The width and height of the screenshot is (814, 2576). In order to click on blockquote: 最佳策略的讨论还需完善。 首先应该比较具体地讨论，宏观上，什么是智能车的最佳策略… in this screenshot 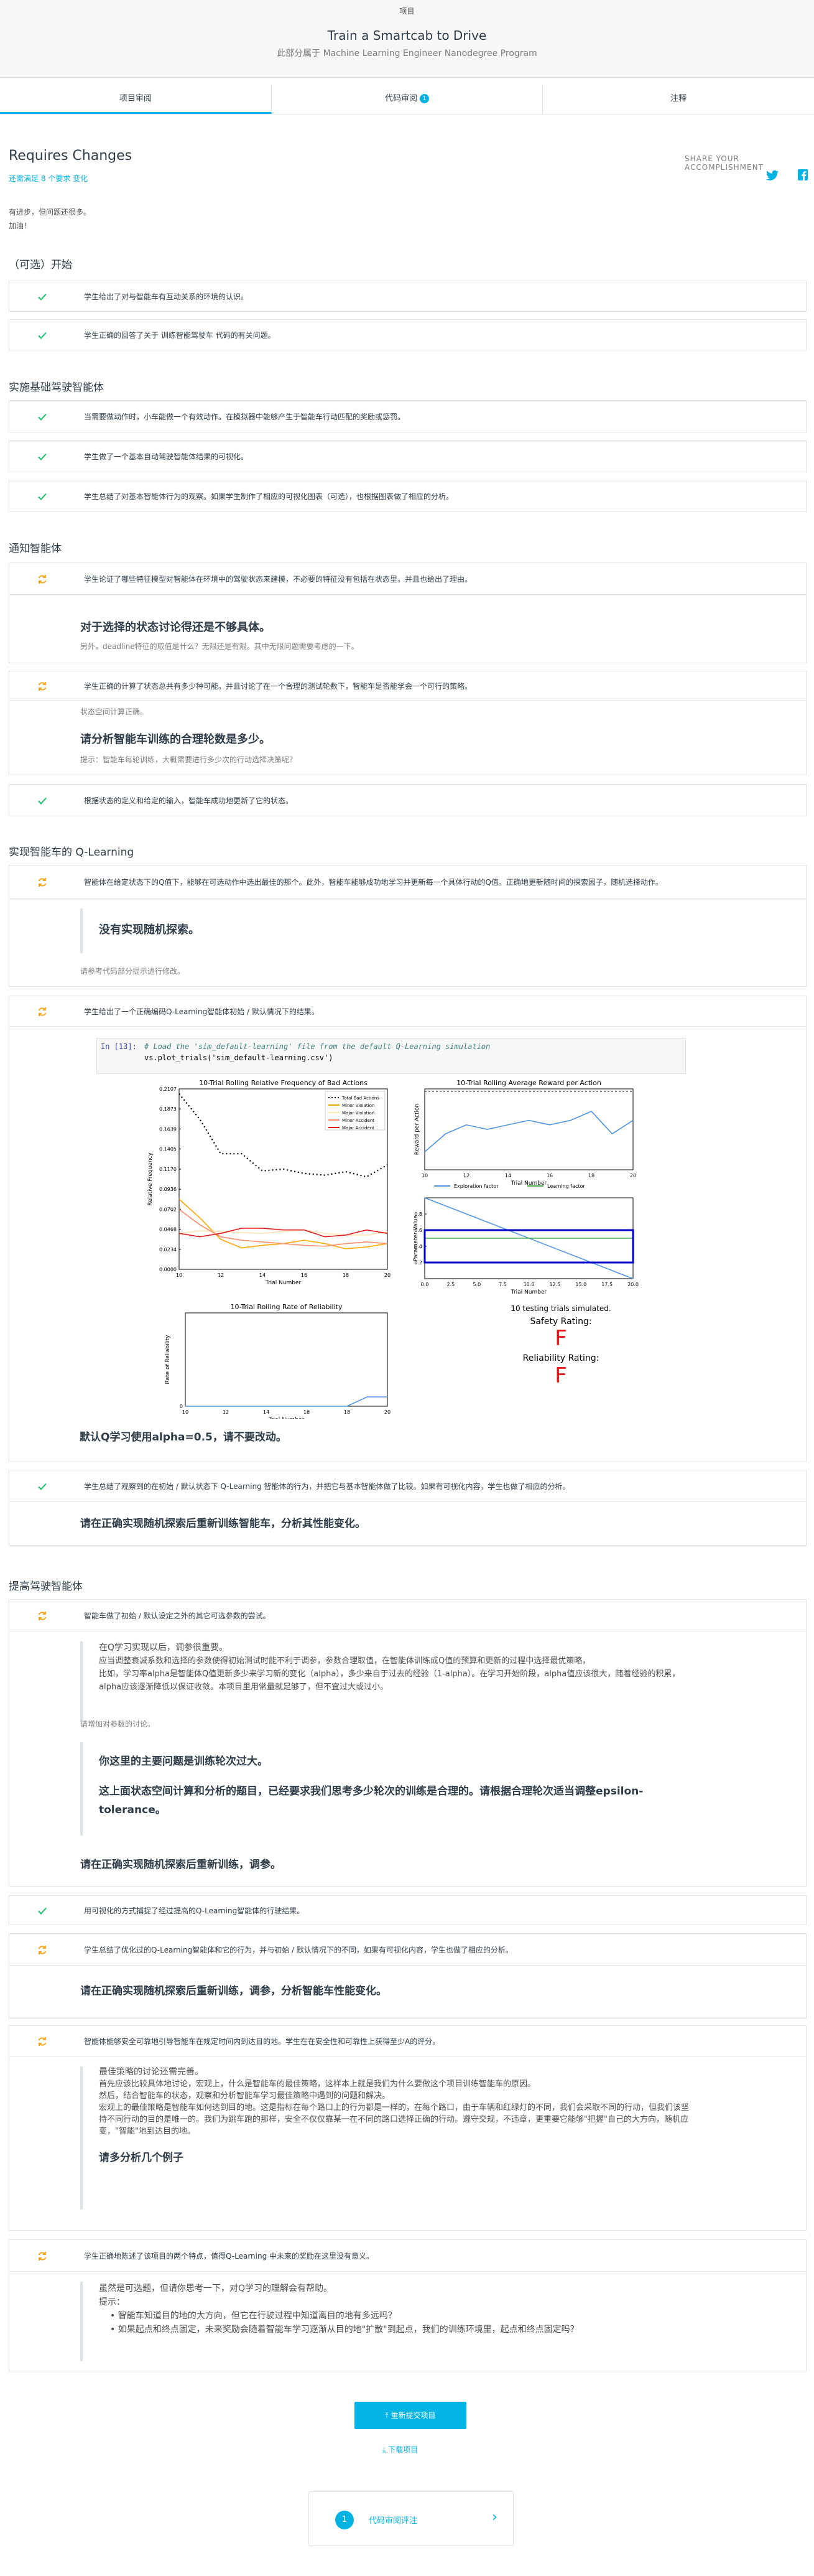, I will do `click(385, 2138)`.